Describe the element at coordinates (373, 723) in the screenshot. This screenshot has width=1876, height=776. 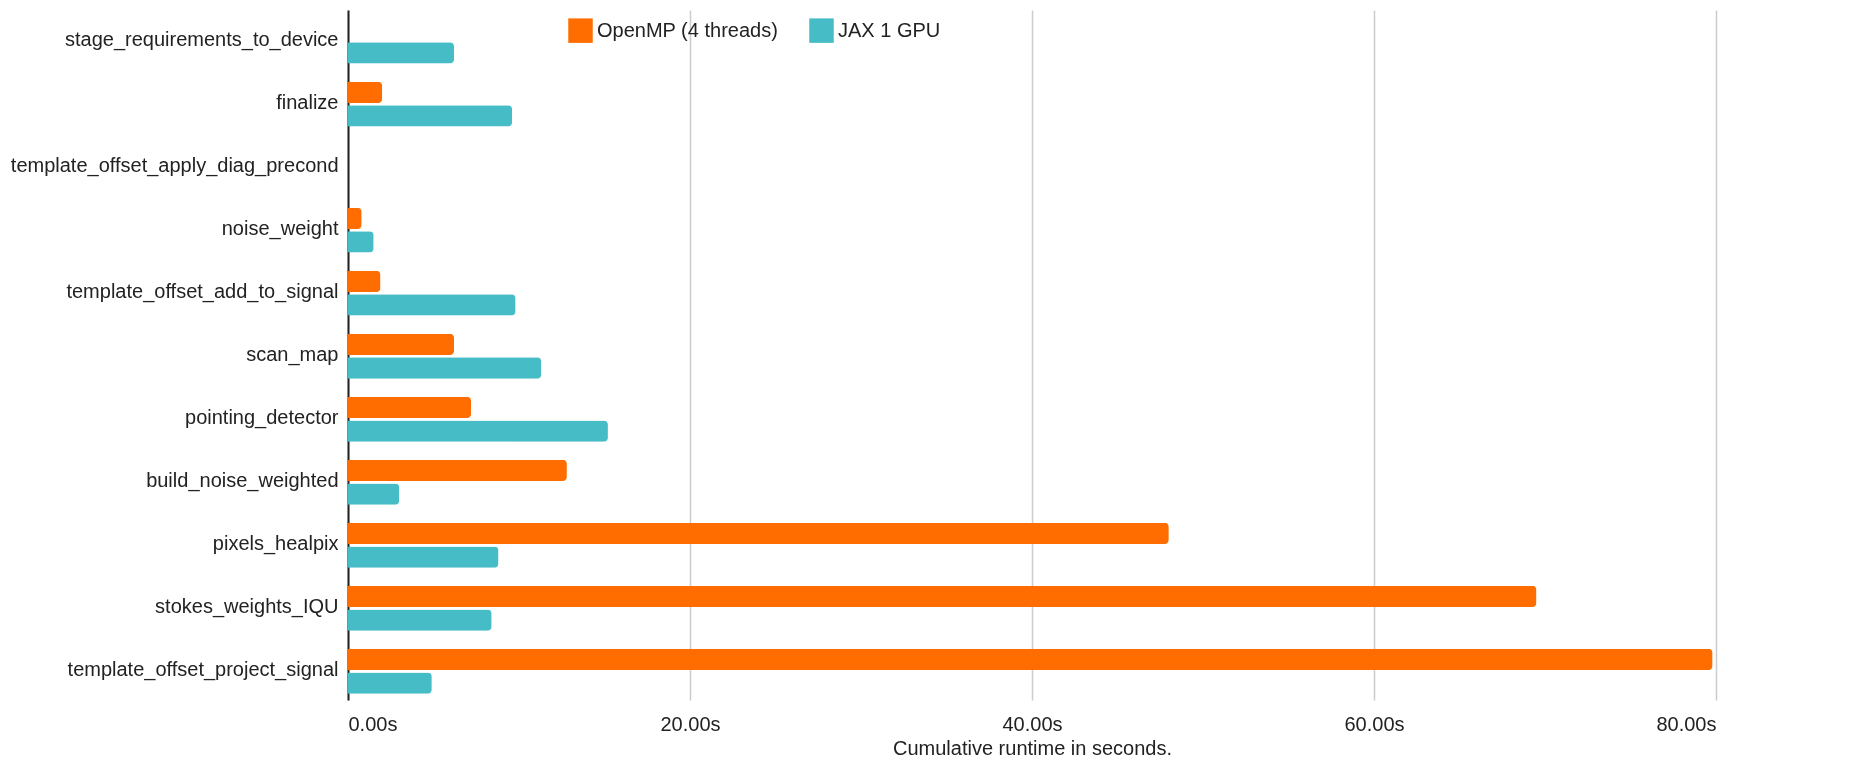
I see `x-tick-label: 0.00s` at that location.